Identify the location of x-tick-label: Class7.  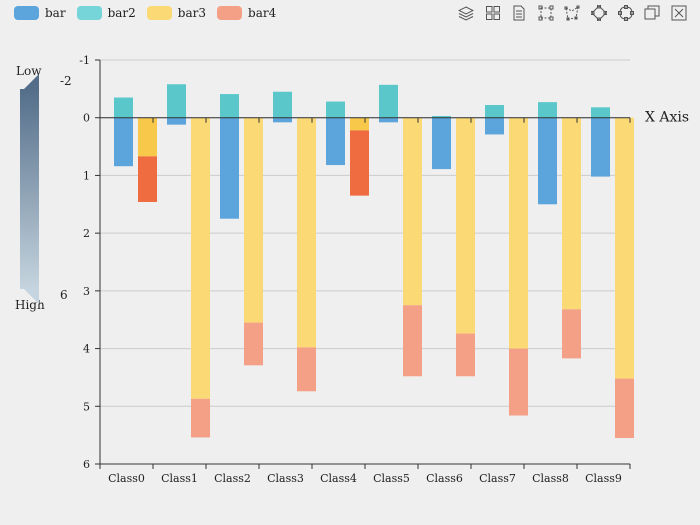
(497, 478).